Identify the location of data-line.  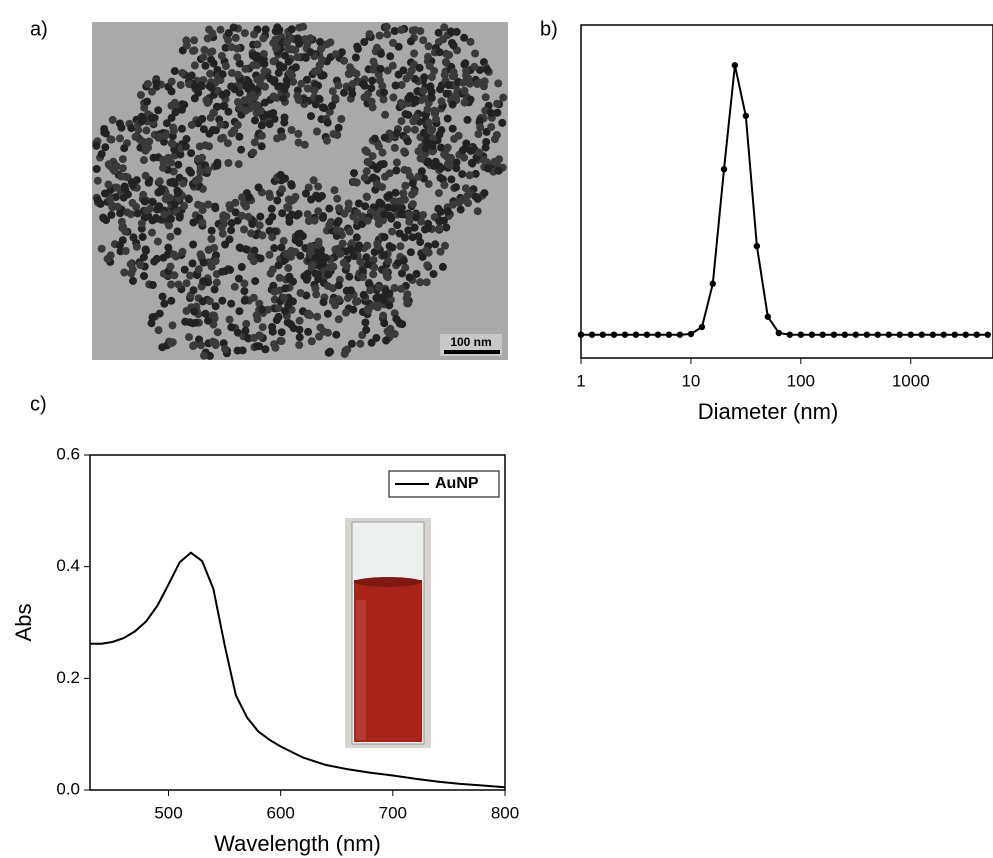
(298, 670).